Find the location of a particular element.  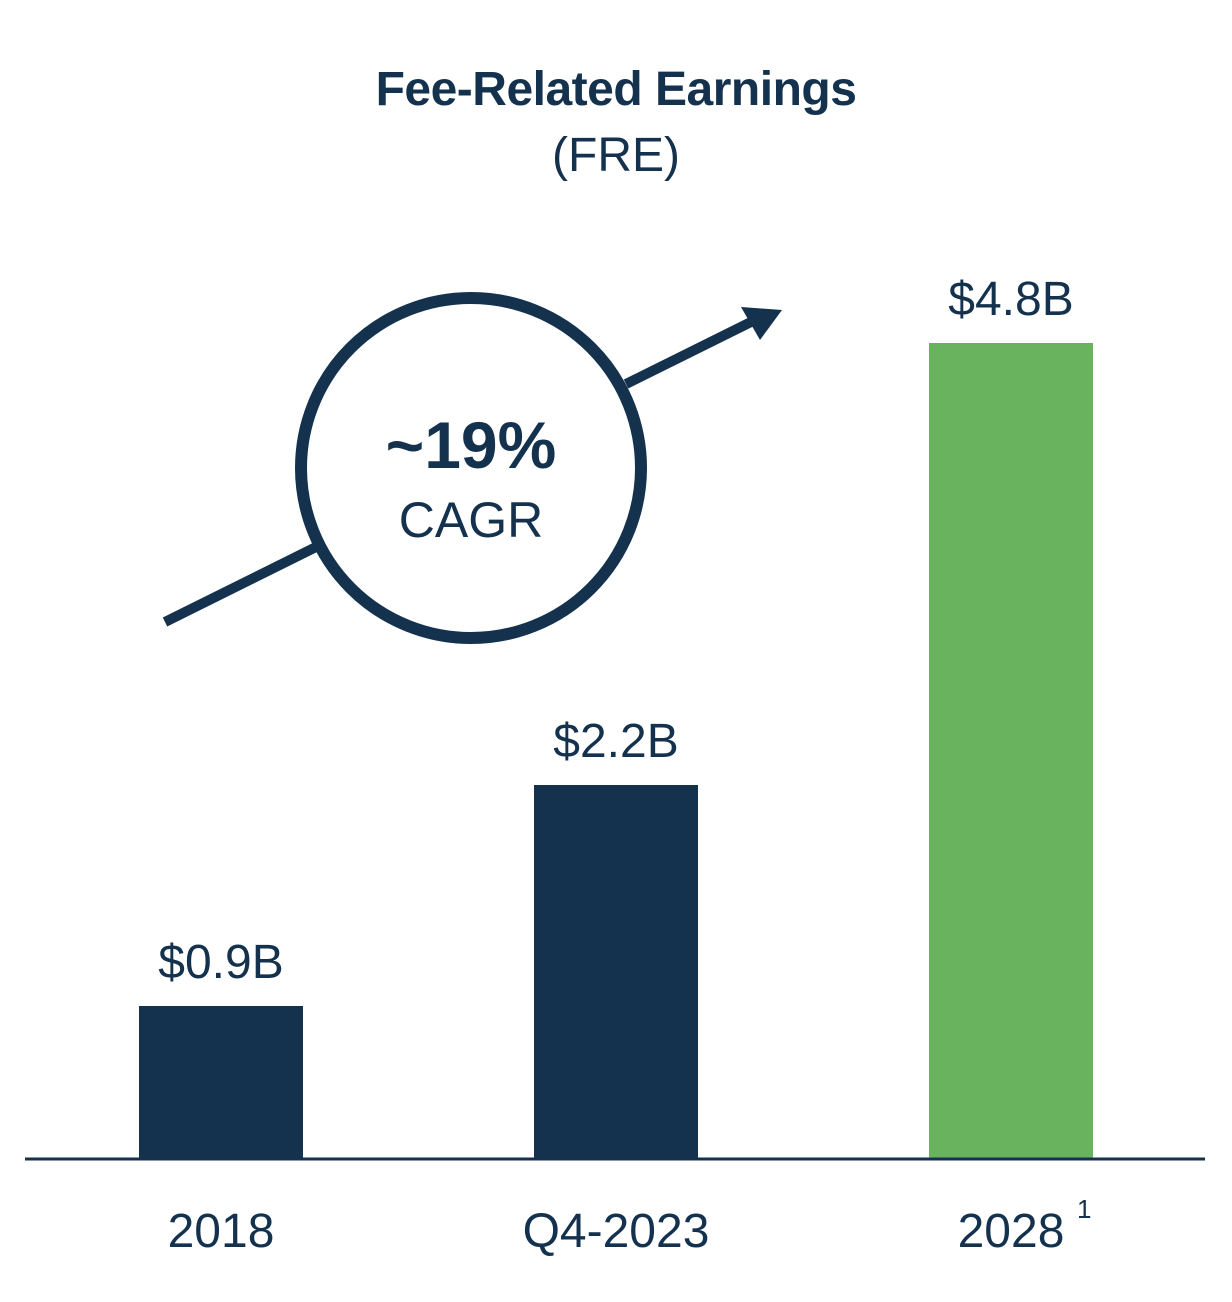

chart-subtitle: (FRE) is located at coordinates (616, 155).